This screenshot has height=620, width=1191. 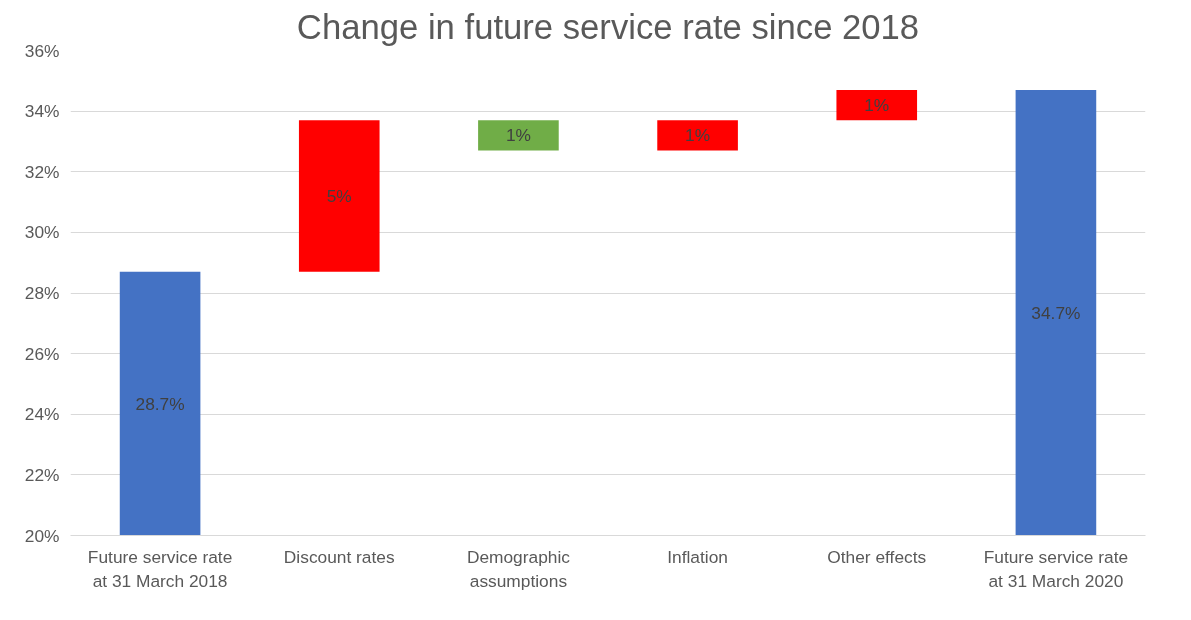 I want to click on y-tick-label: 20%, so click(x=42, y=535).